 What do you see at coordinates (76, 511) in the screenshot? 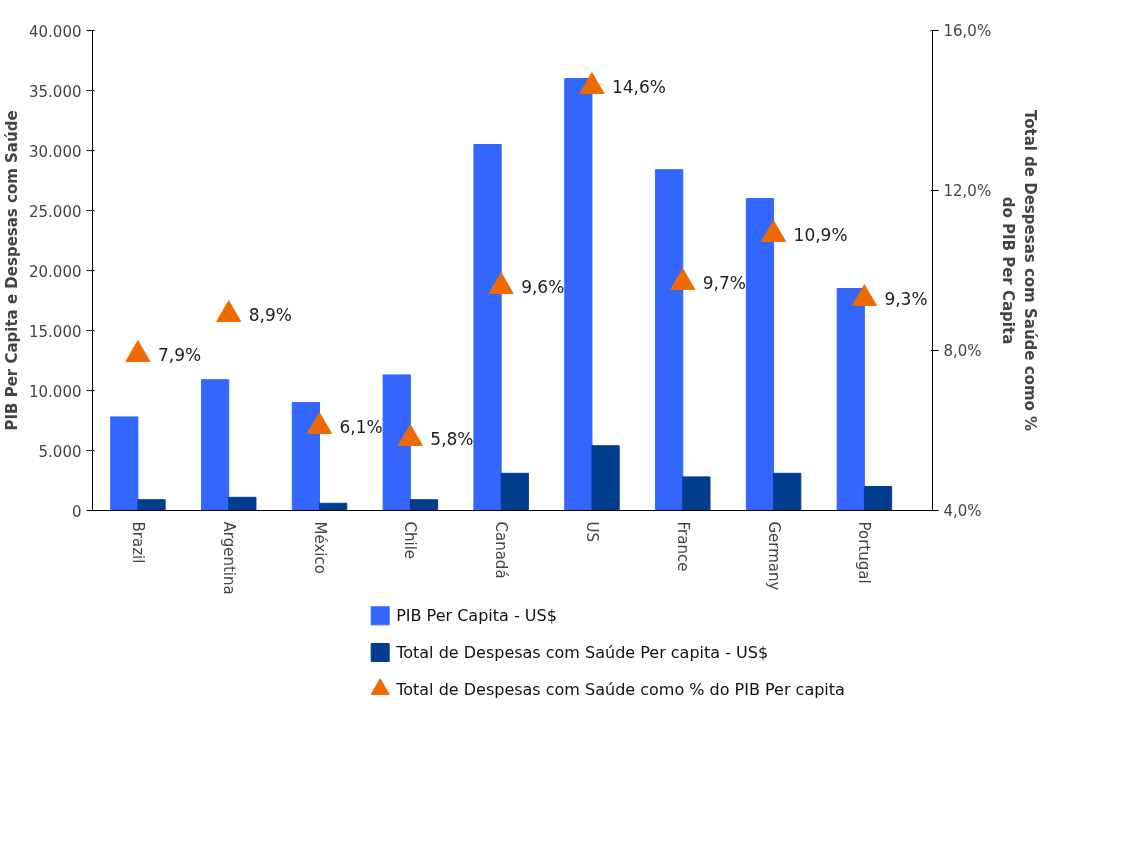
I see `y-tick-label: 0` at bounding box center [76, 511].